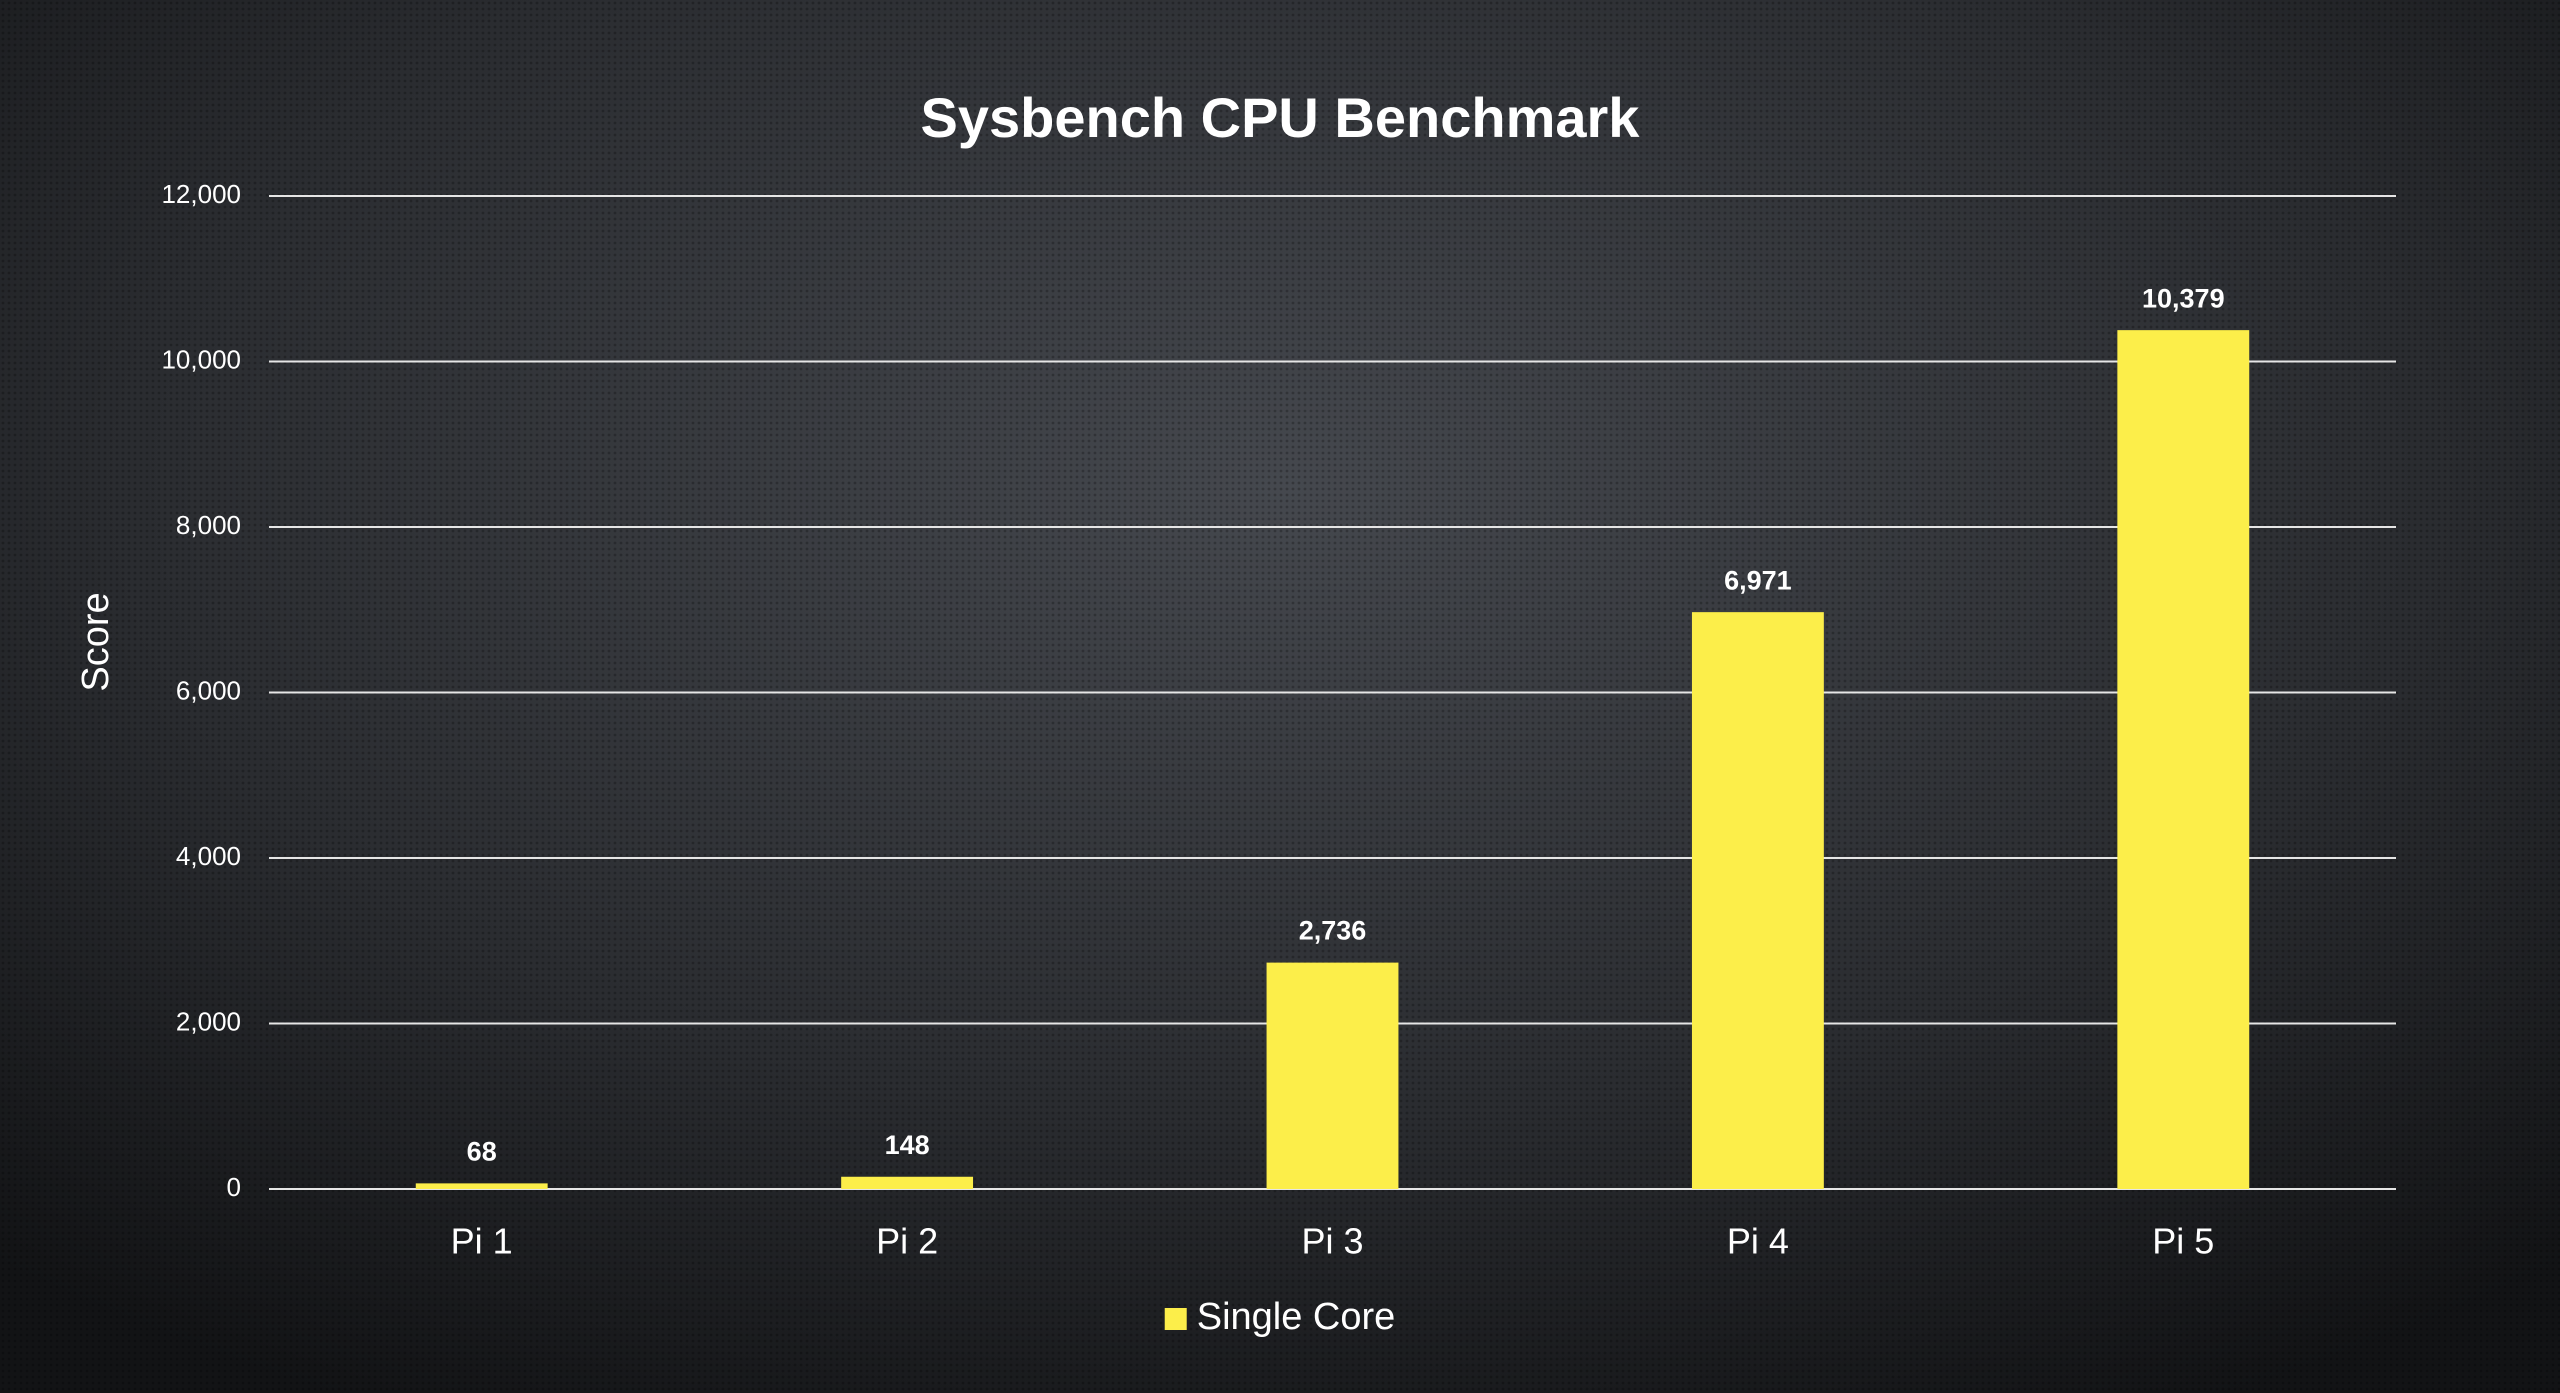  I want to click on y-tick-label: 4,000, so click(208, 856).